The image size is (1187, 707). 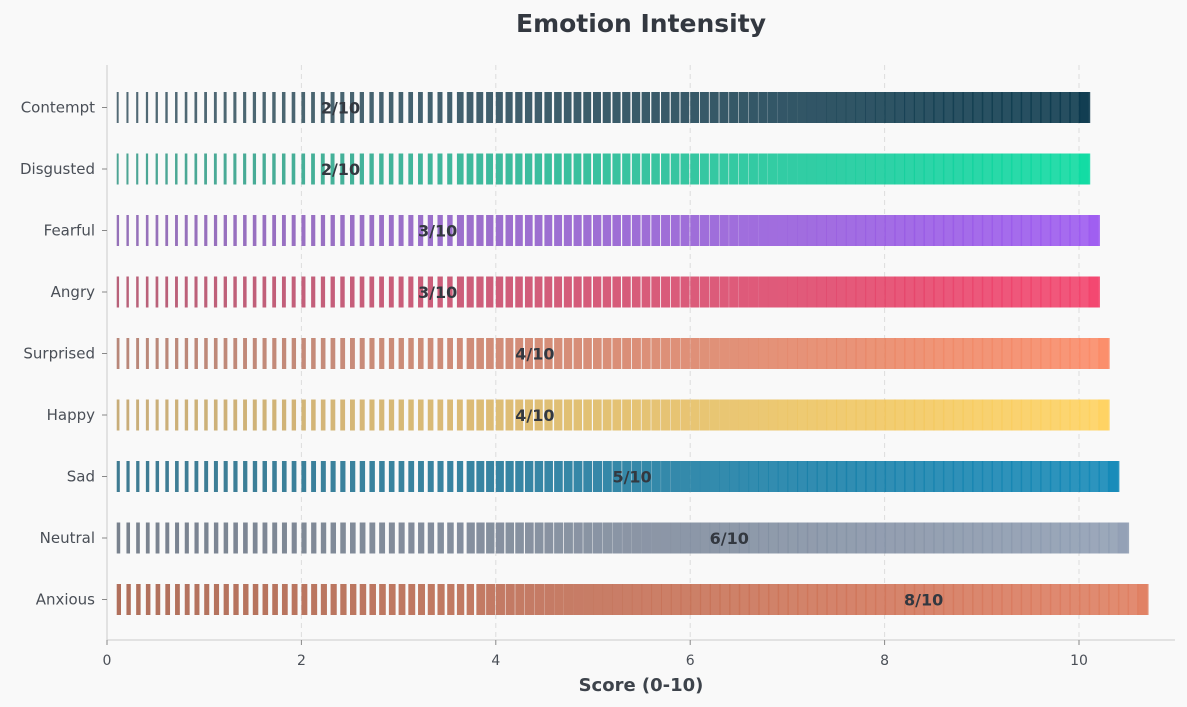 I want to click on x-tick-label: 4, so click(x=495, y=661).